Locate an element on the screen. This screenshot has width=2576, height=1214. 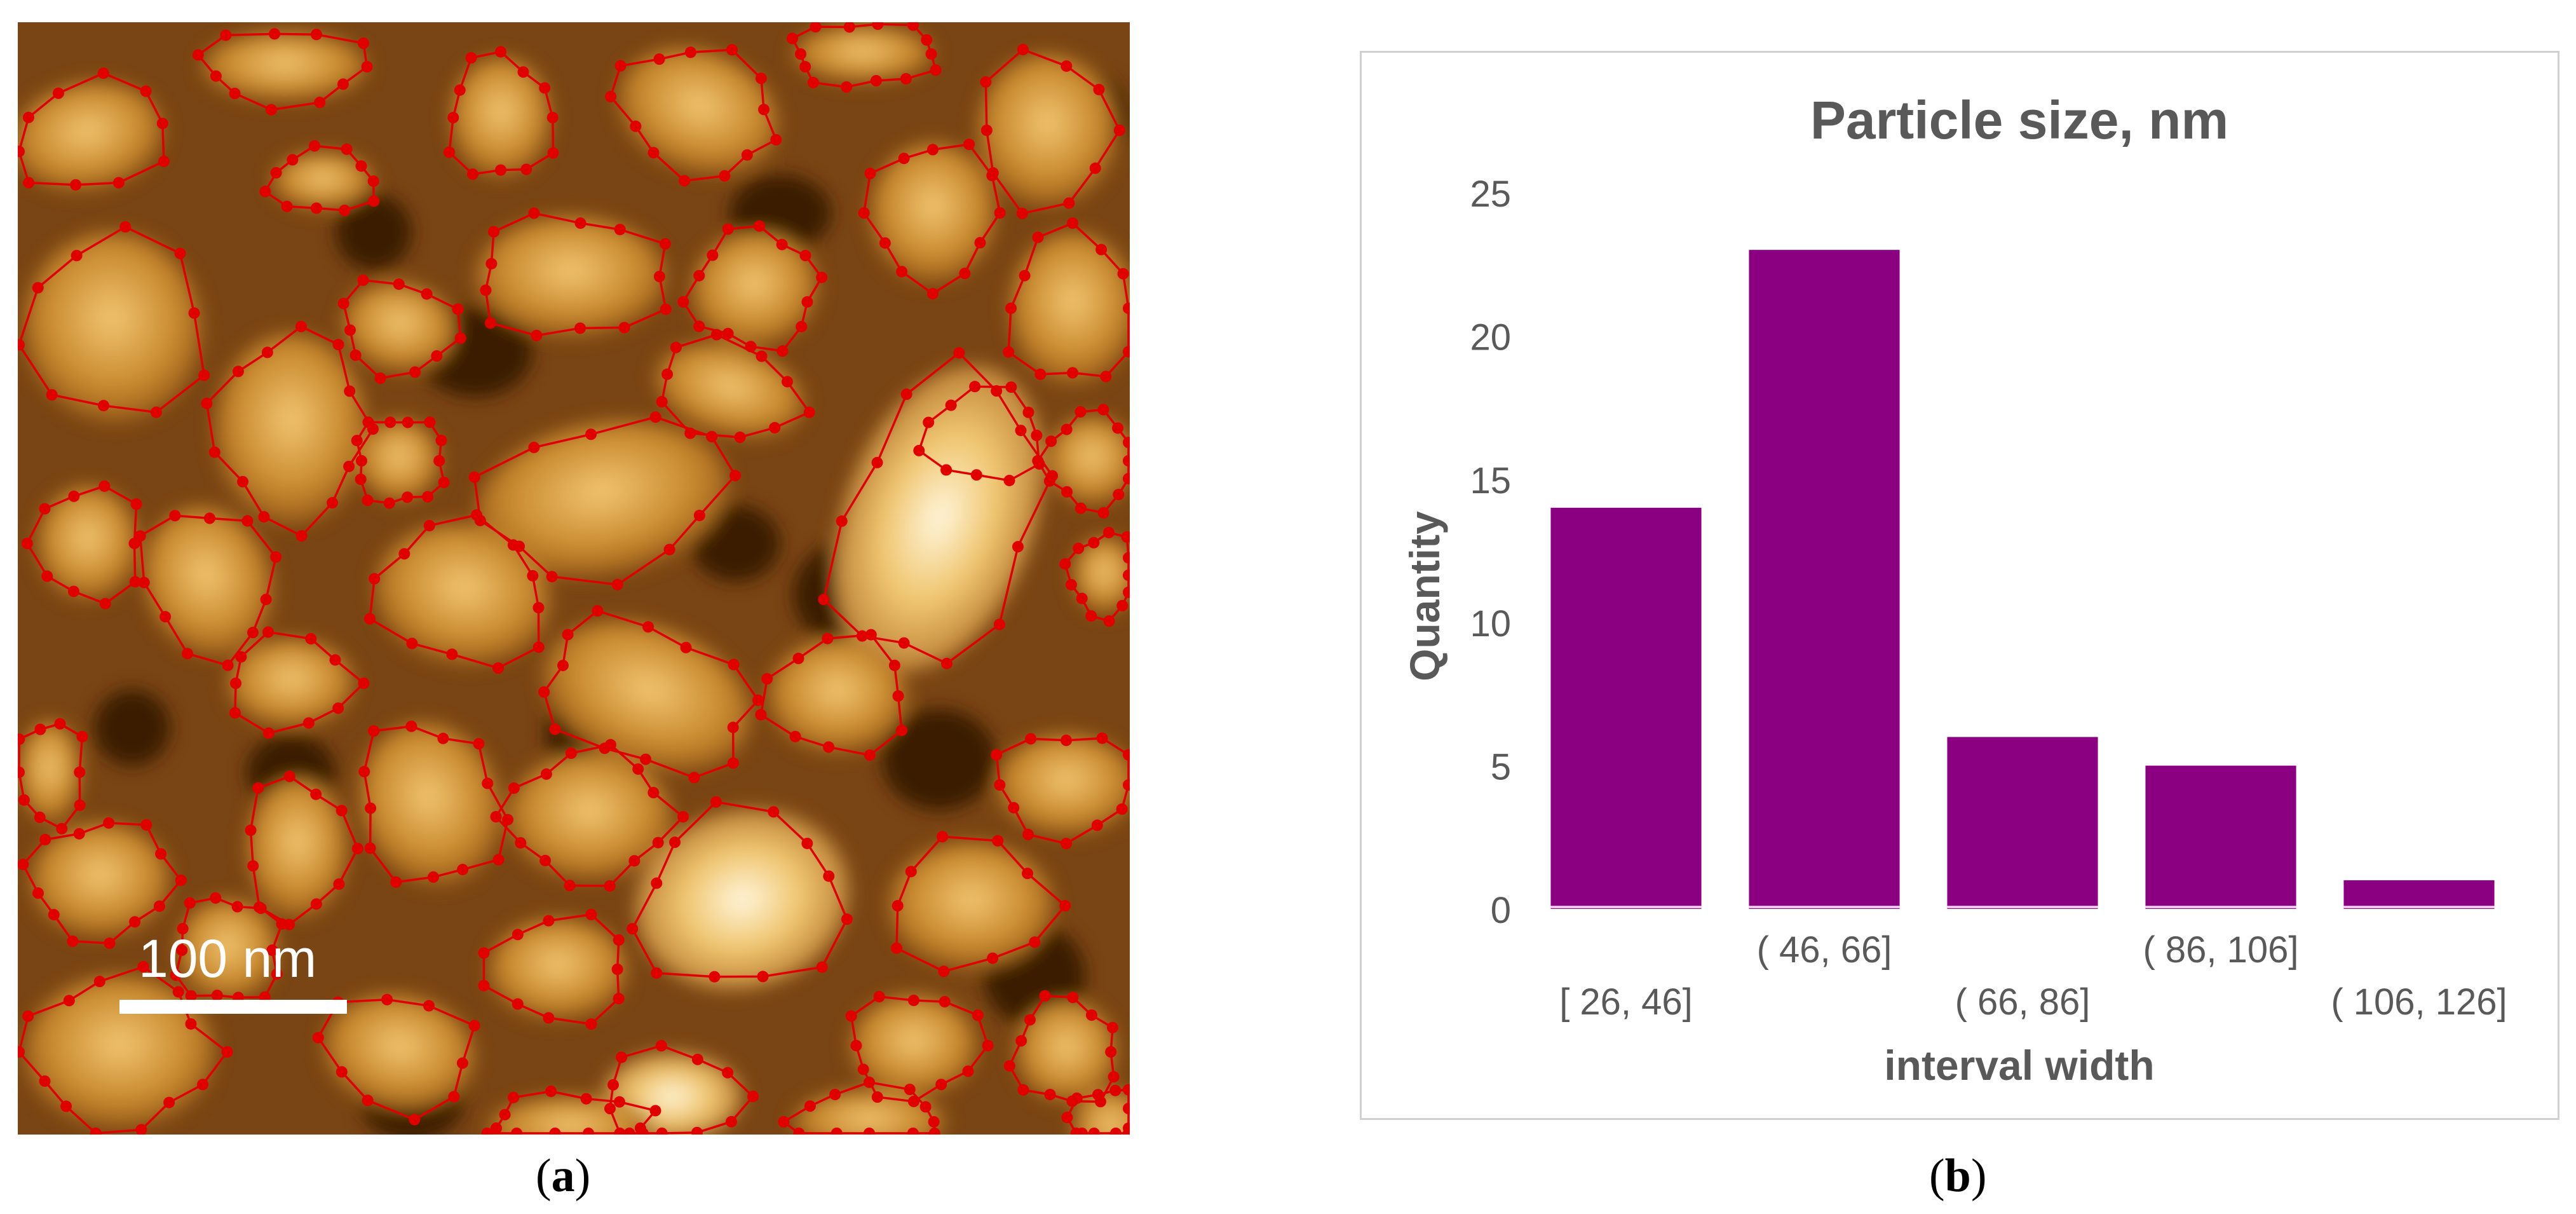
bar is located at coordinates (2023, 823).